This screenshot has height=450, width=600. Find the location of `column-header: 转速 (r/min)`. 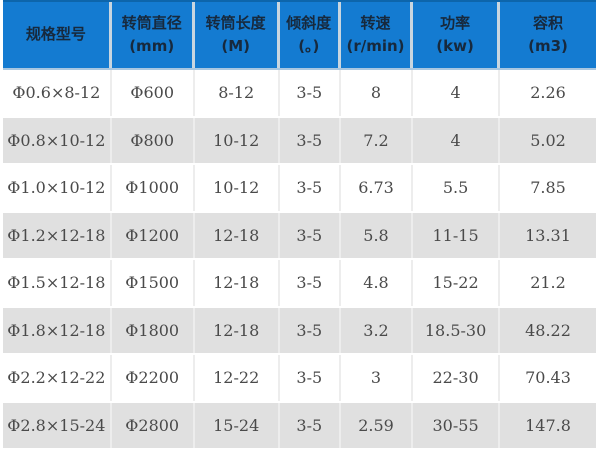

column-header: 转速 (r/min) is located at coordinates (377, 35).